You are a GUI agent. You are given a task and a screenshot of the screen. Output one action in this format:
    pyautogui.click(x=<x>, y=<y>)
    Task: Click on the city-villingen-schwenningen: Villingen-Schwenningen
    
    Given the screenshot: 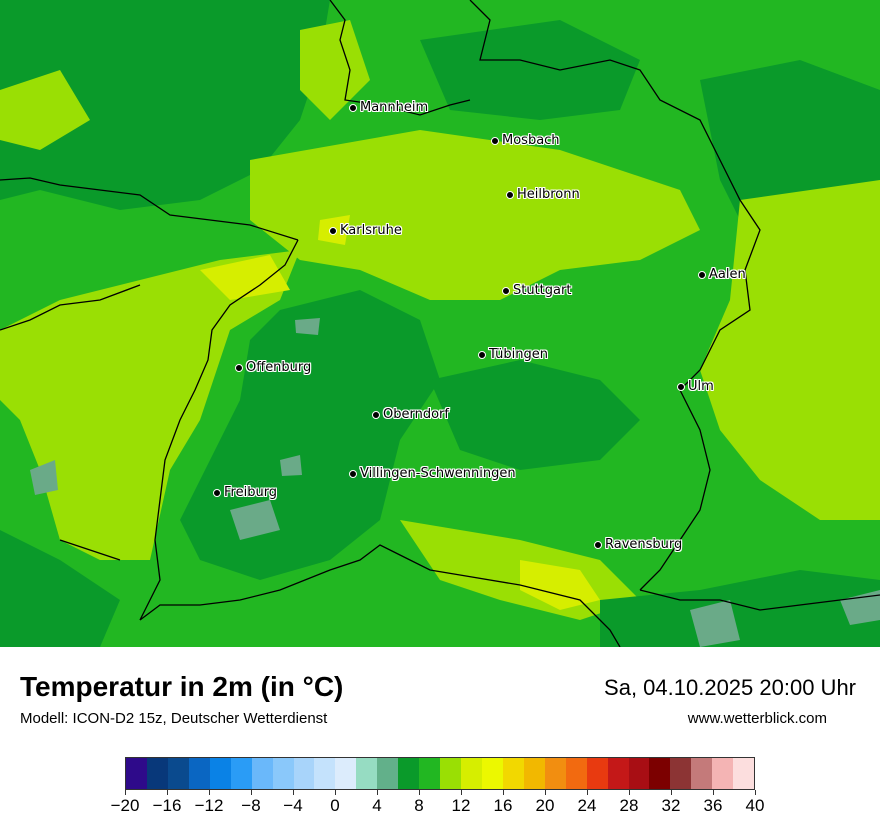 What is the action you would take?
    pyautogui.click(x=432, y=473)
    